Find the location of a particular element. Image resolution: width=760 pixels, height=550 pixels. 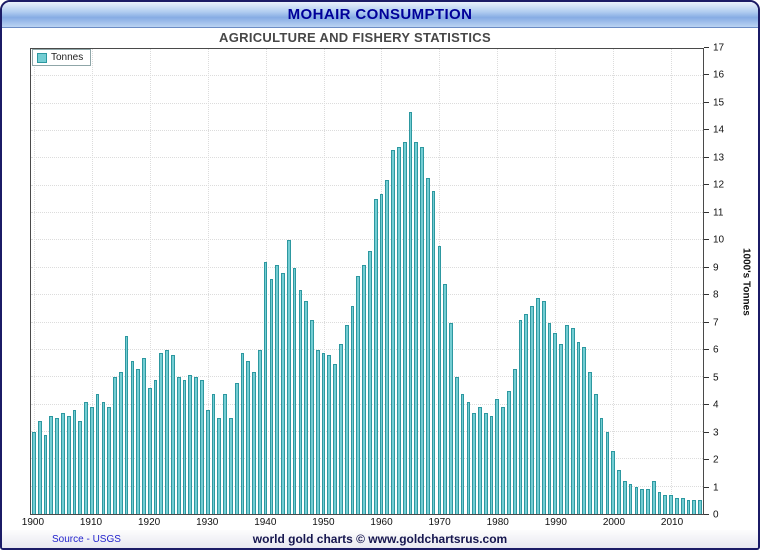

y-tick-label: 1 is located at coordinates (716, 488).